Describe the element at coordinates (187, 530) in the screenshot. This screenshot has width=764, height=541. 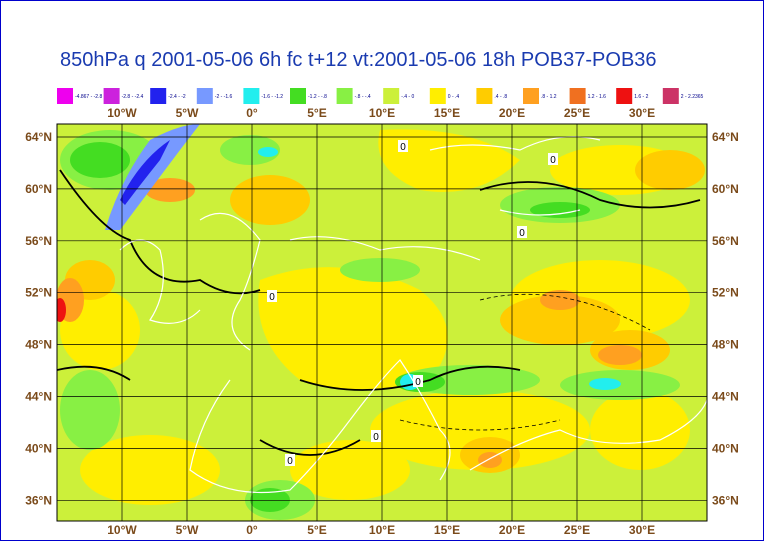
I see `lon-label-bottom: 5°W` at that location.